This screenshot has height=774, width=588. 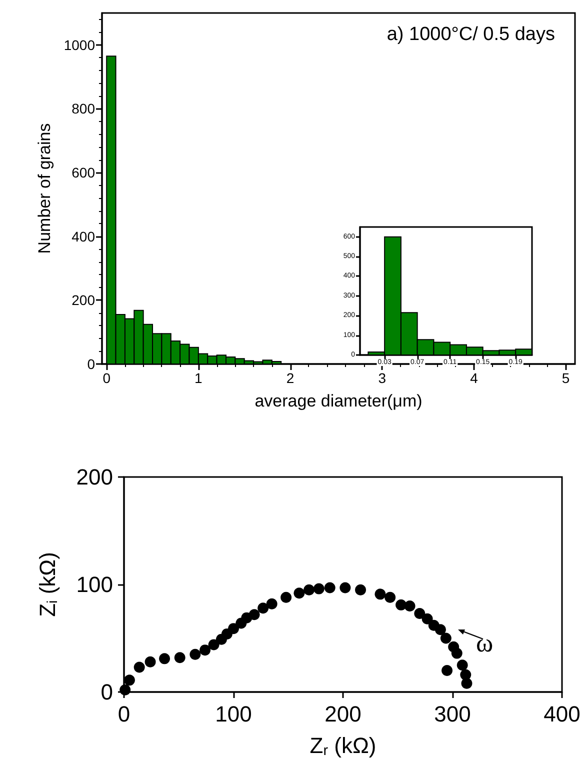 What do you see at coordinates (84, 172) in the screenshot?
I see `y-tick-label: 600` at bounding box center [84, 172].